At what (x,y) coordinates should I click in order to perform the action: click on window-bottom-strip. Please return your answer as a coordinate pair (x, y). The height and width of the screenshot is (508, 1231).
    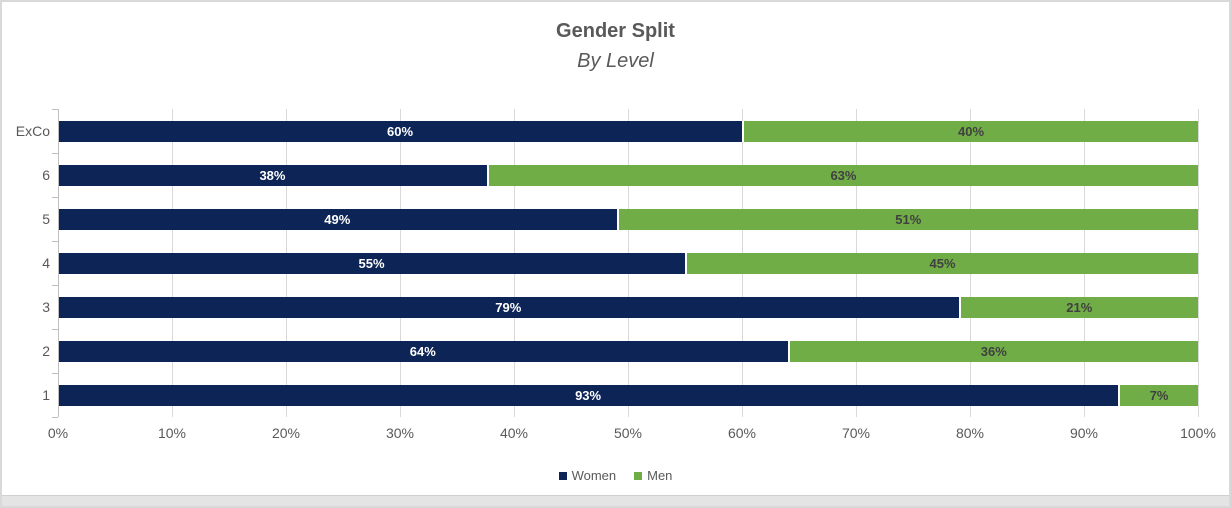
    Looking at the image, I should click on (615, 500).